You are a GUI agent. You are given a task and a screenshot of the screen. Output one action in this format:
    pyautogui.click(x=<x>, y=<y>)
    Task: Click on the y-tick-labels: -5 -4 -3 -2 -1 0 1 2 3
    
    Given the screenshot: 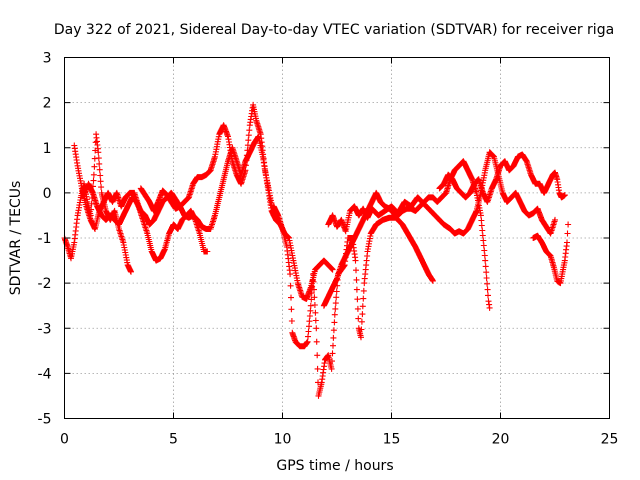 What is the action you would take?
    pyautogui.click(x=45, y=239)
    